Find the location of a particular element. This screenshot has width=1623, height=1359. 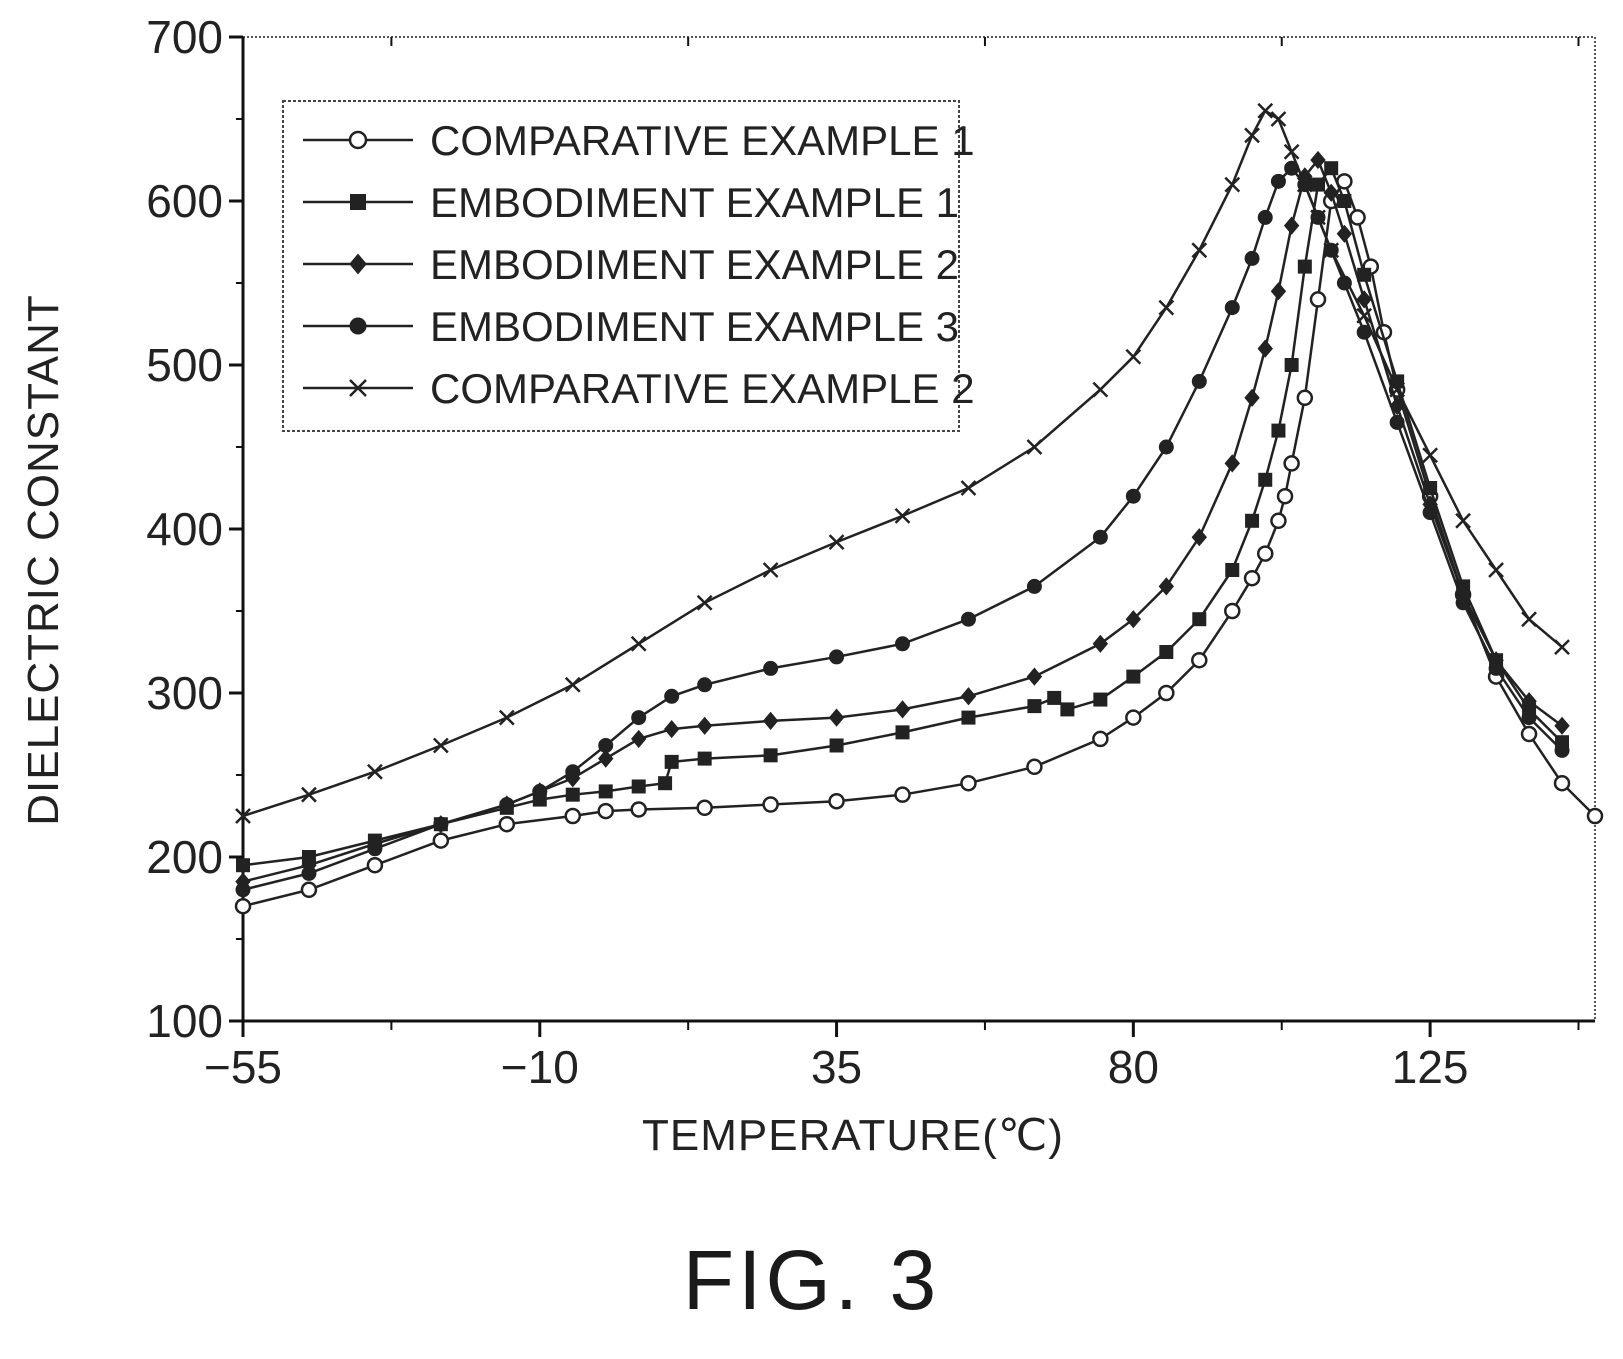

figure-caption: FIG. 3 is located at coordinates (811, 1280).